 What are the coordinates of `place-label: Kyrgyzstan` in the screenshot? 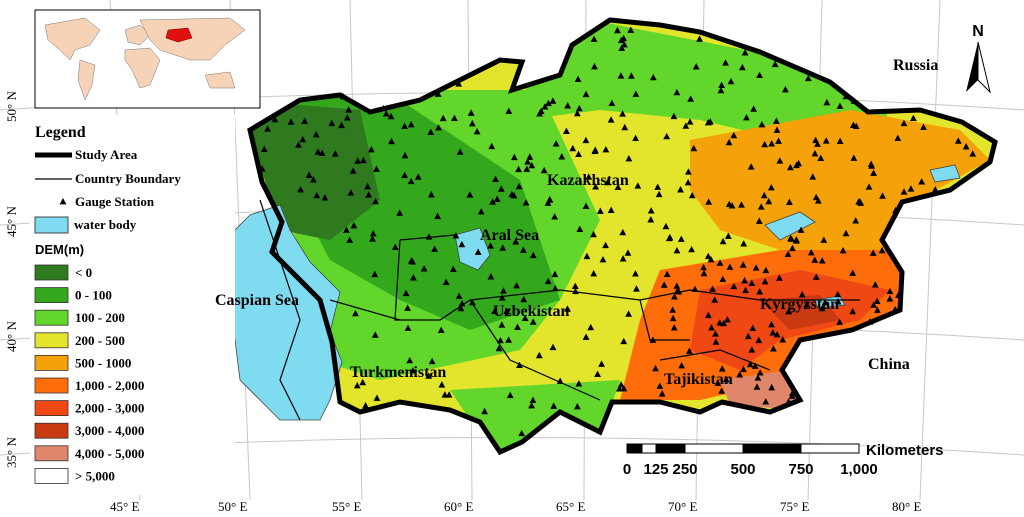 It's located at (799, 304).